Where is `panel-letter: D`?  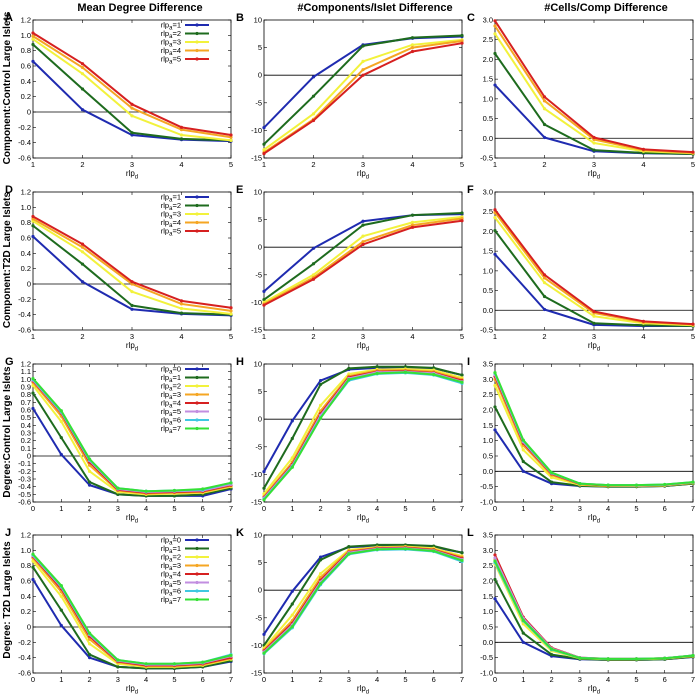
panel-letter: D is located at coordinates (9, 190).